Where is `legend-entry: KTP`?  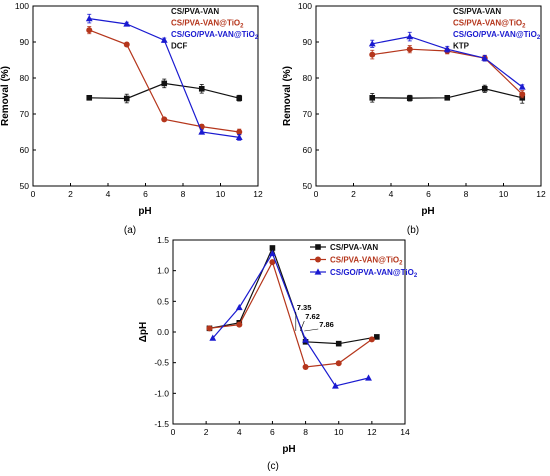
legend-entry: KTP is located at coordinates (461, 46).